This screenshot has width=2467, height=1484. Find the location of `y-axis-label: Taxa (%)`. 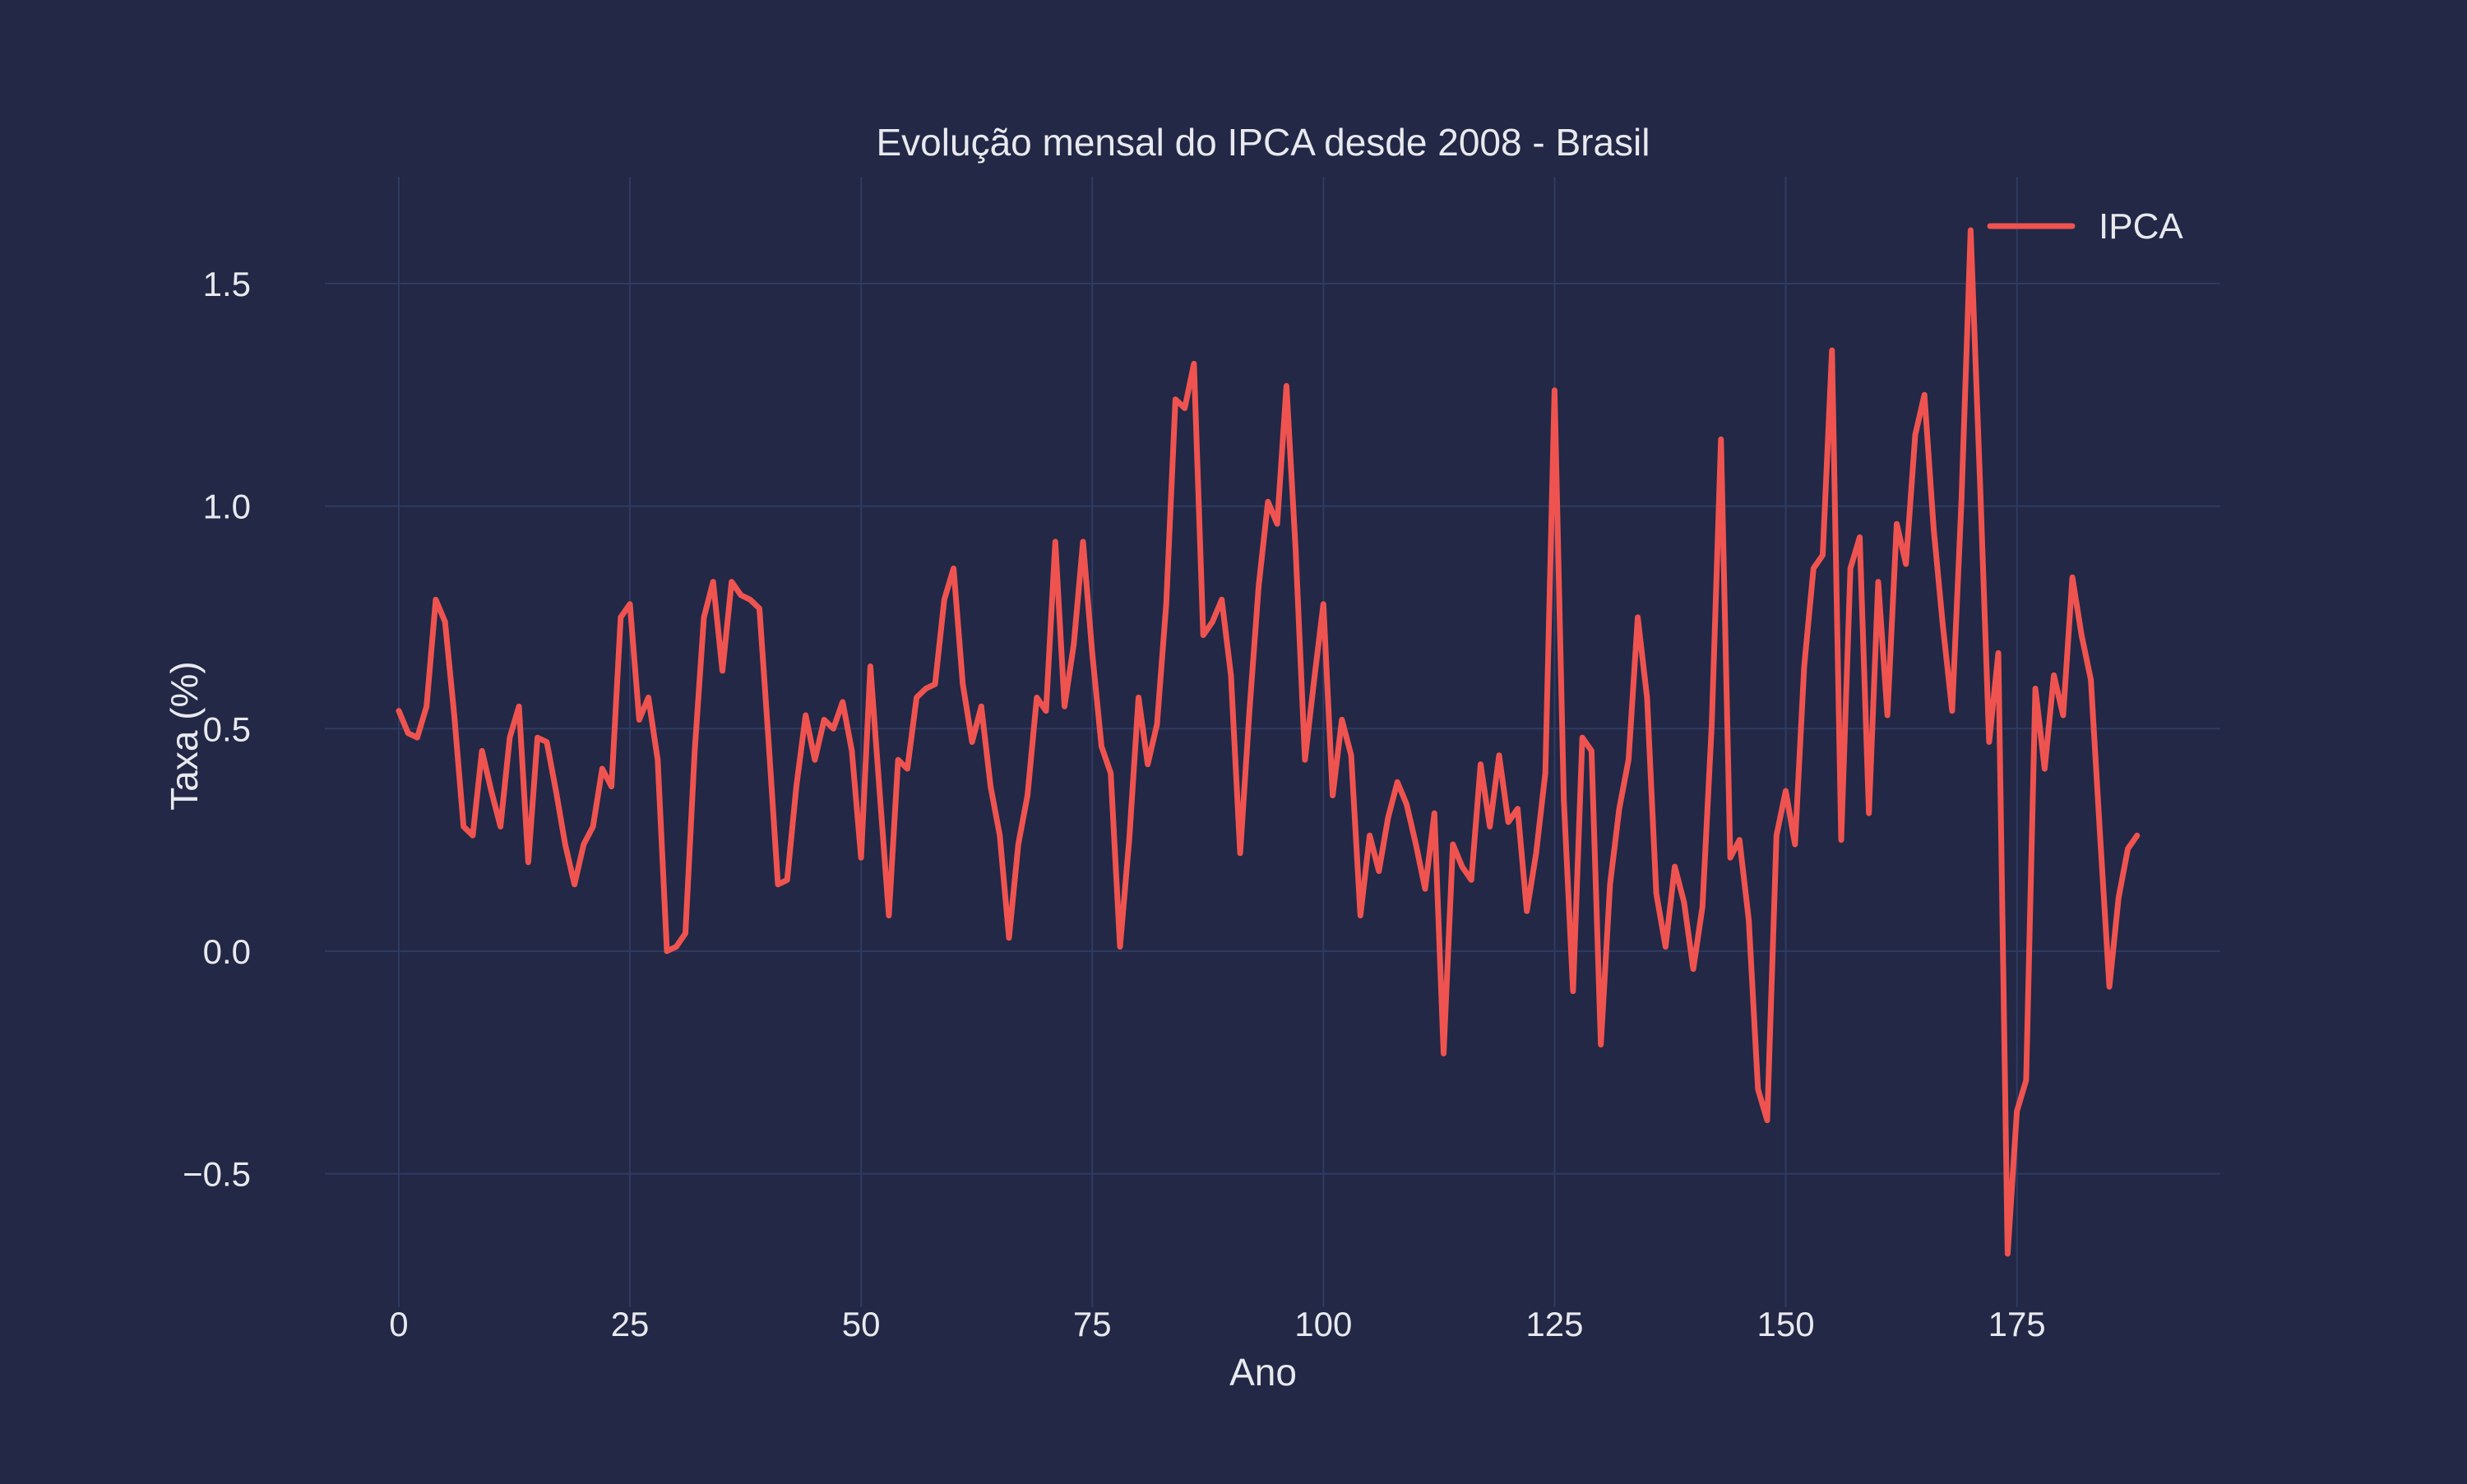

y-axis-label: Taxa (%) is located at coordinates (184, 735).